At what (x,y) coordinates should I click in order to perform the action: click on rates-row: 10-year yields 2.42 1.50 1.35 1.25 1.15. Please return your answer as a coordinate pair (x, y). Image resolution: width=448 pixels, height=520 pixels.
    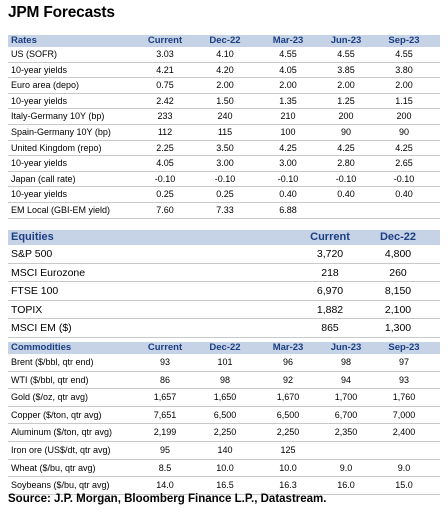
    Looking at the image, I should click on (224, 102).